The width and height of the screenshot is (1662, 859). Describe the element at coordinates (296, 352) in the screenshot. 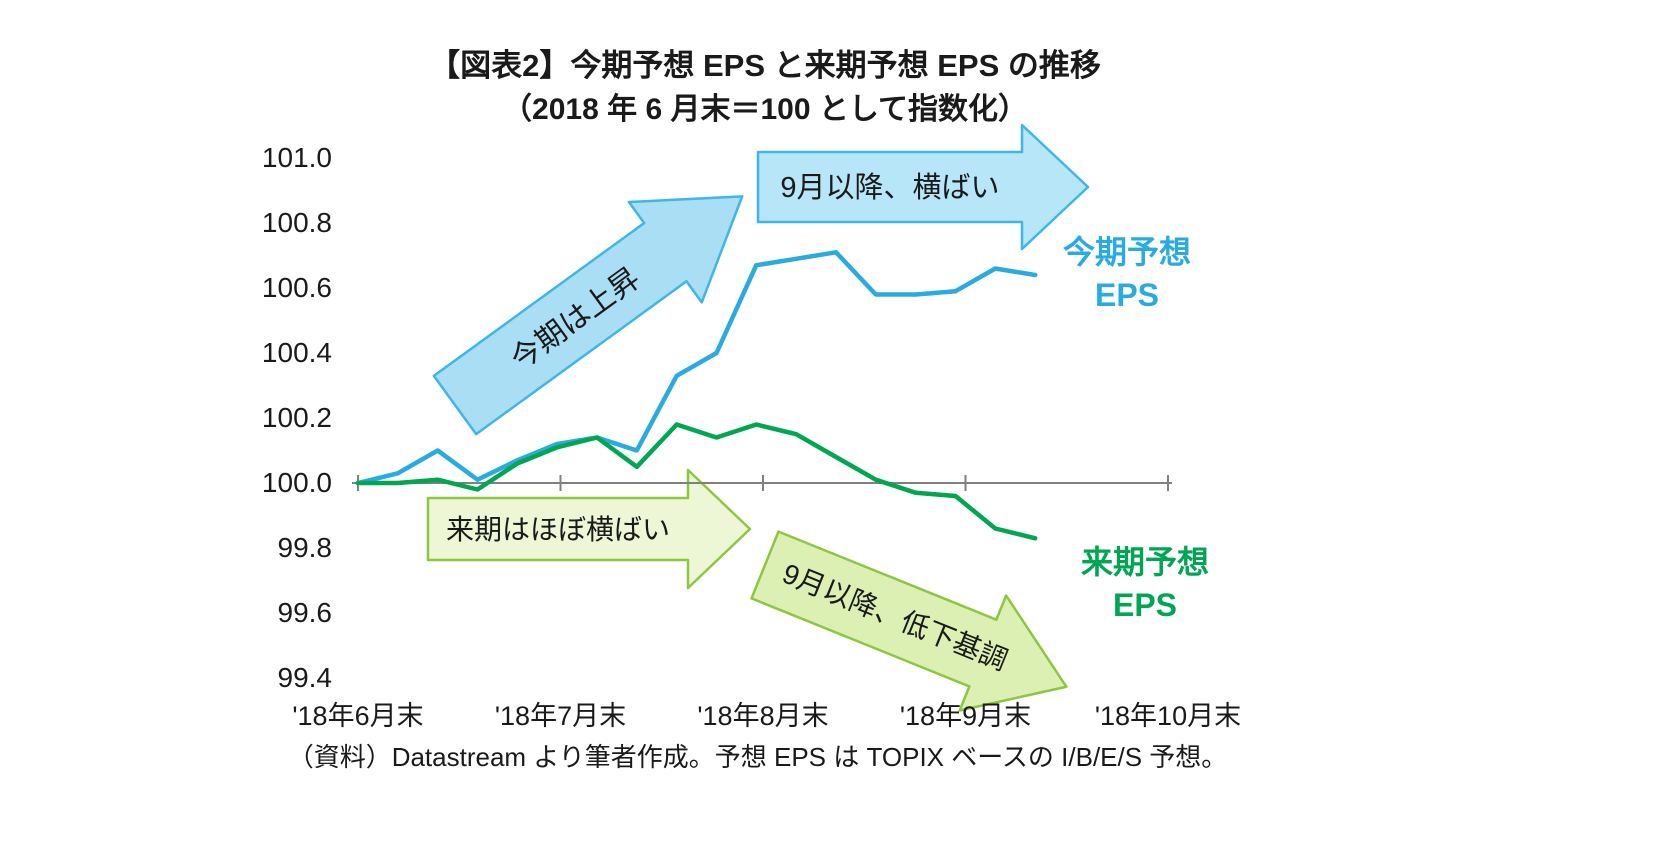

I see `y-axis-tick-label: 100.4` at that location.